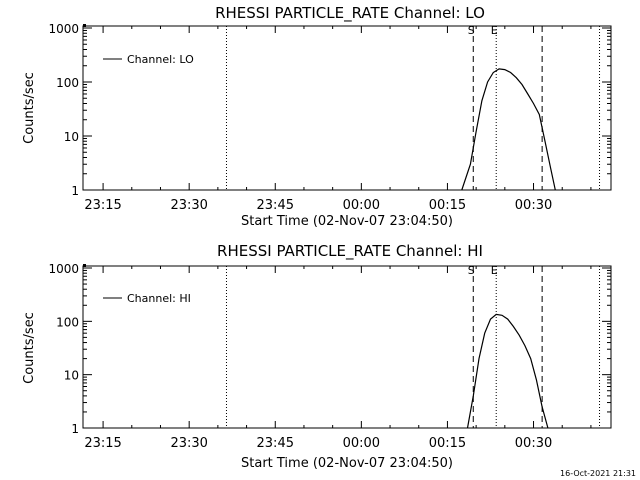 This screenshot has height=480, width=640. Describe the element at coordinates (350, 251) in the screenshot. I see `chart-title: RHESSI PARTICLE_RATE Channel: HI` at that location.